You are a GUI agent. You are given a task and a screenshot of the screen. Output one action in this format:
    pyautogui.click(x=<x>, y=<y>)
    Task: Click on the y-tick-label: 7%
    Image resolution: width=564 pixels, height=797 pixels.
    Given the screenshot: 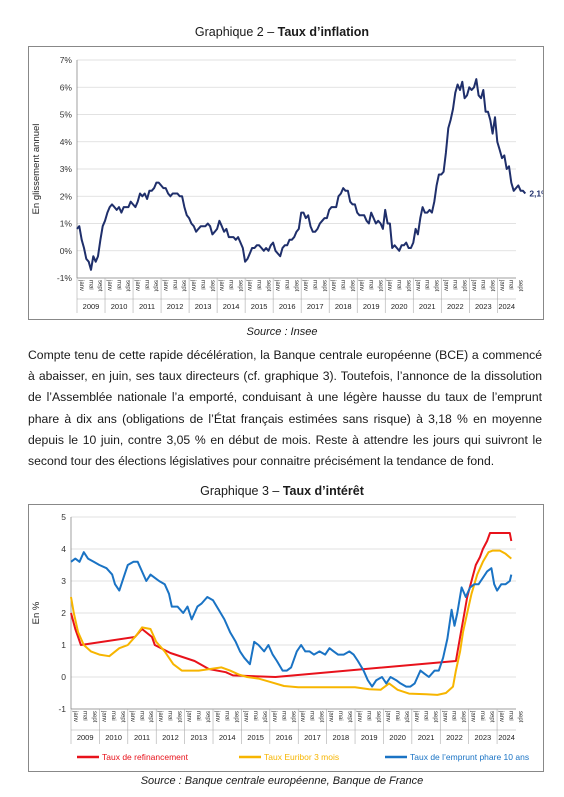 What is the action you would take?
    pyautogui.click(x=66, y=60)
    